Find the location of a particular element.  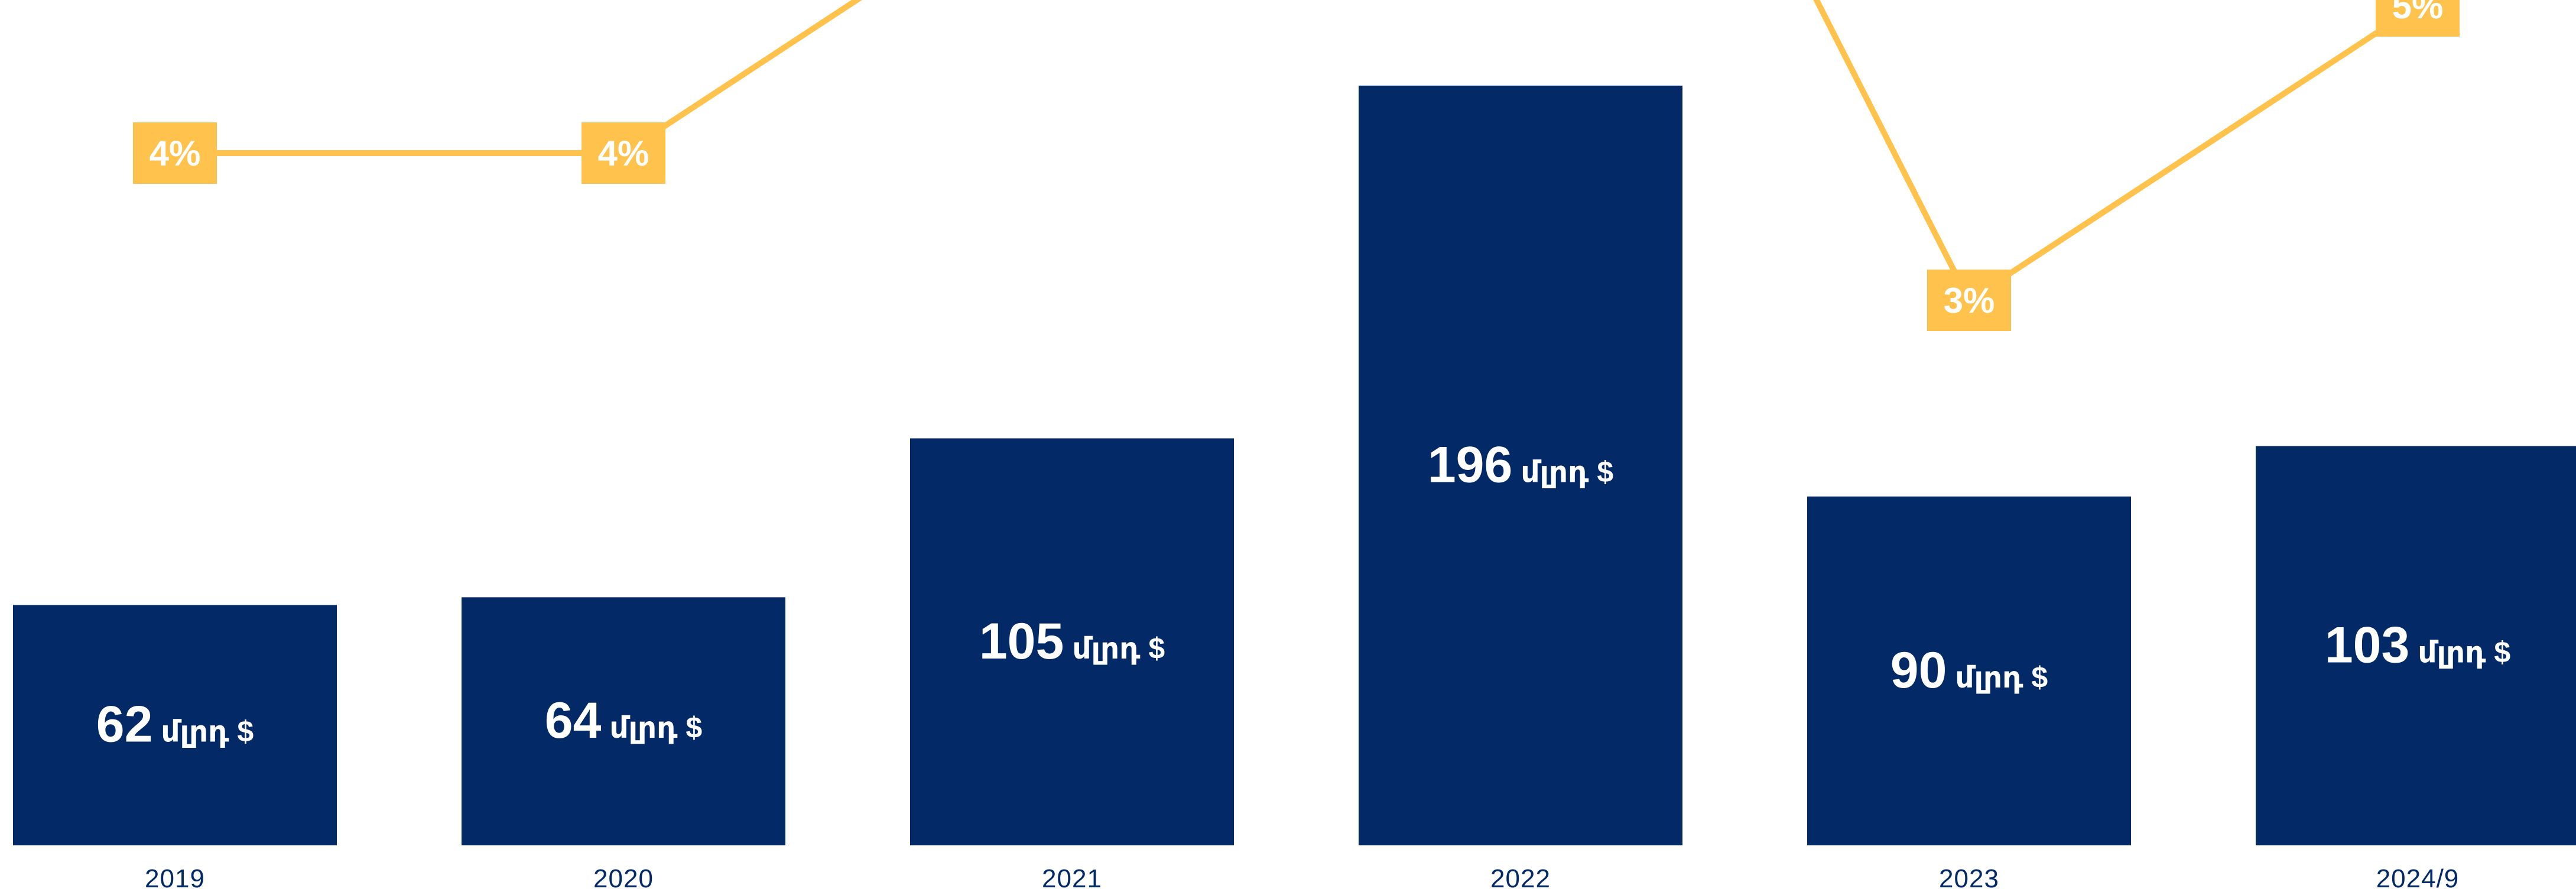

bar-2019 is located at coordinates (175, 725).